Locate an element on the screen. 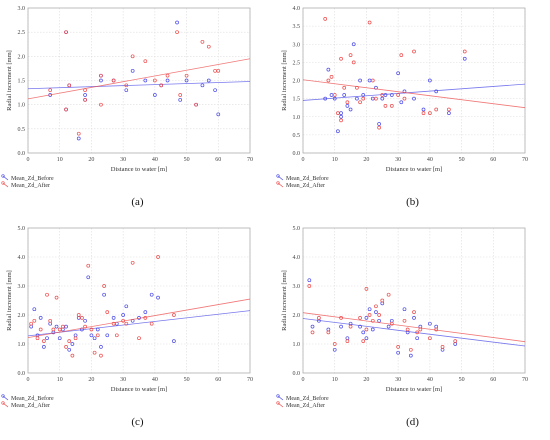 The height and width of the screenshot is (440, 550). y-tick-label: 0.0 is located at coordinates (297, 374).